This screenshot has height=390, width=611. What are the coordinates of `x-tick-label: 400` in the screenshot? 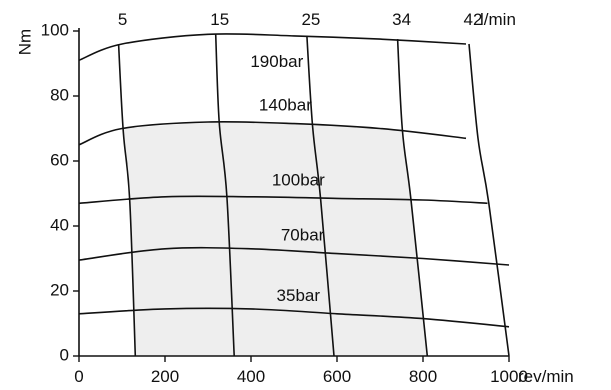 It's located at (251, 376).